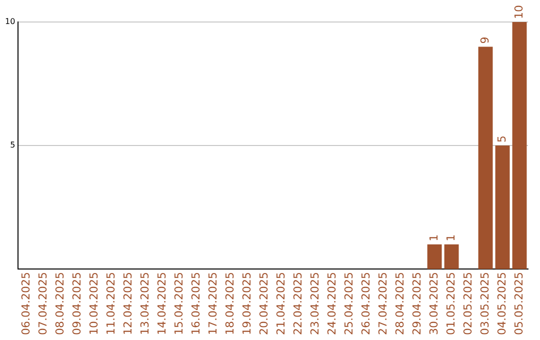 The height and width of the screenshot is (340, 540). I want to click on x-tick-label: 14.04.2025, so click(161, 304).